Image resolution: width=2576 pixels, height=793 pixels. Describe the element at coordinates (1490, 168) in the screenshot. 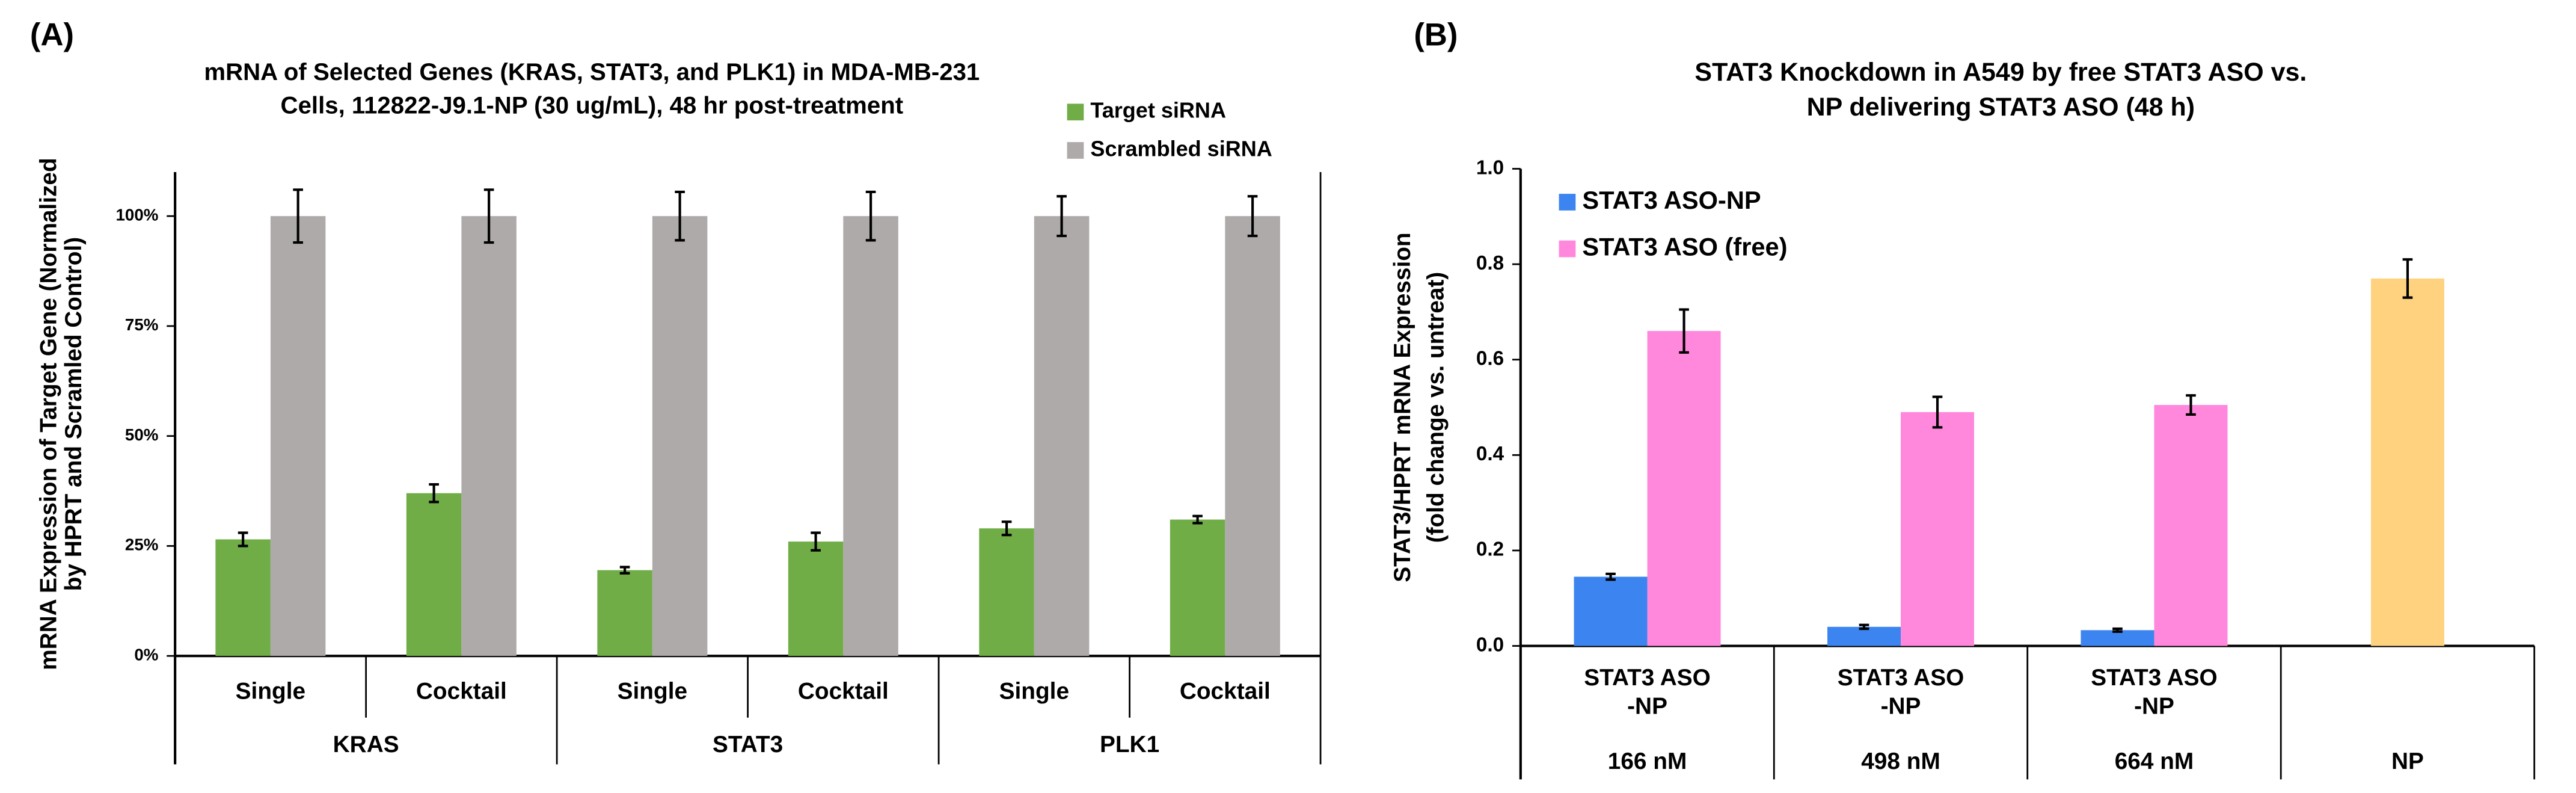

I see `y-tick-label: 1.0` at that location.